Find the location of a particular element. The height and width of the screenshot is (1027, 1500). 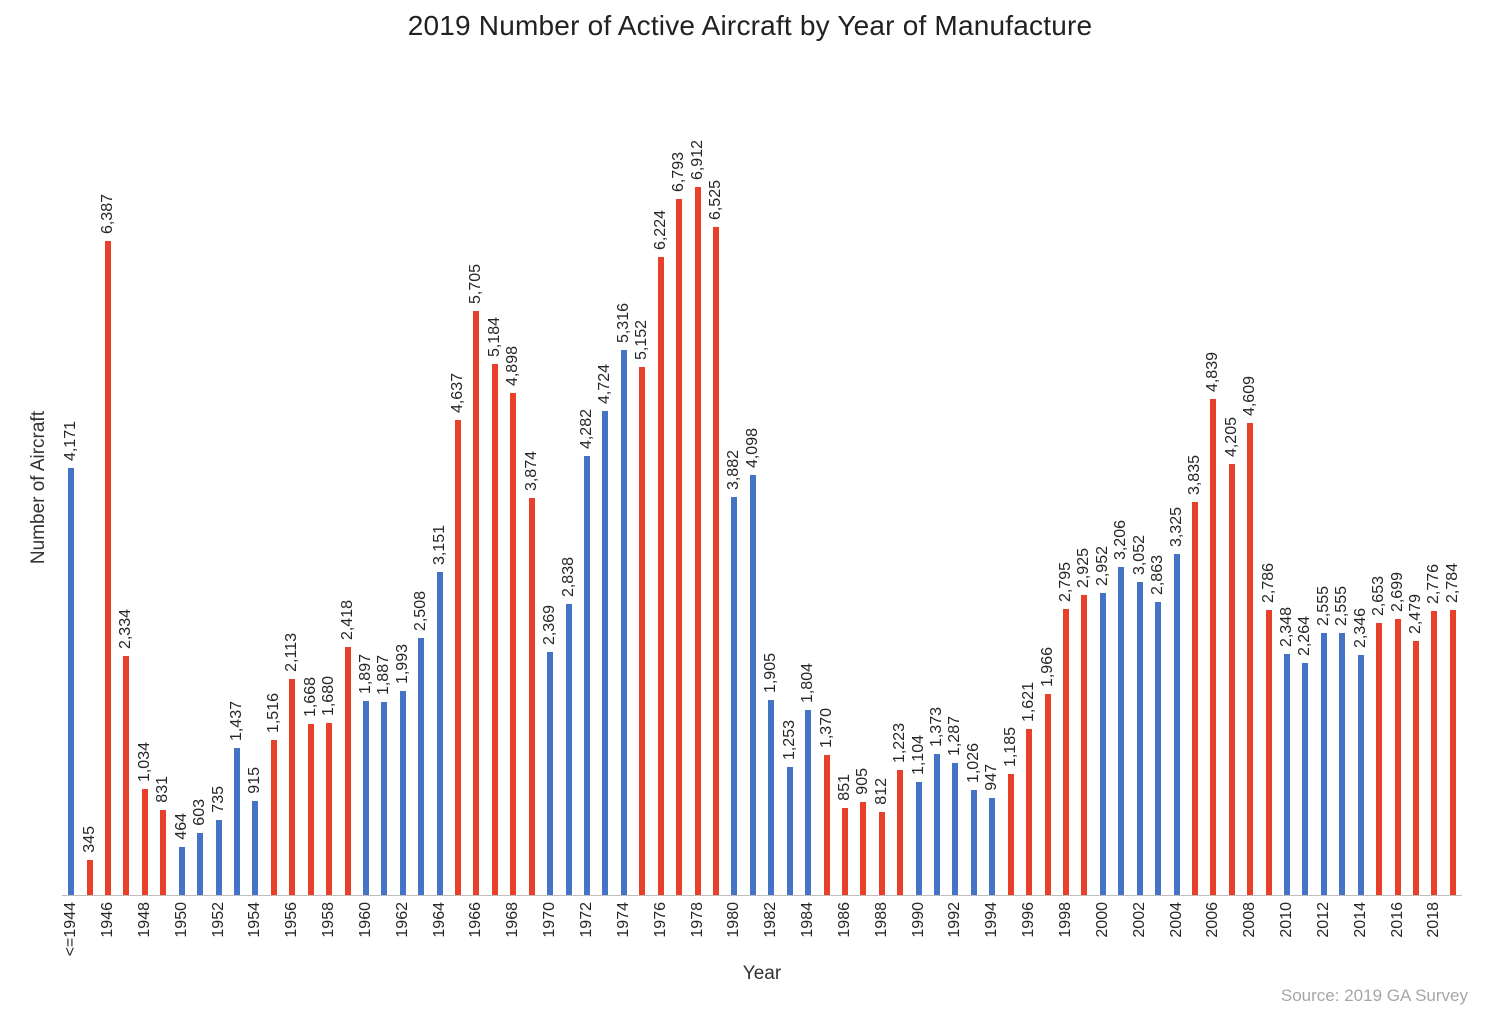

bar-value-label: 2,863 is located at coordinates (1158, 574).